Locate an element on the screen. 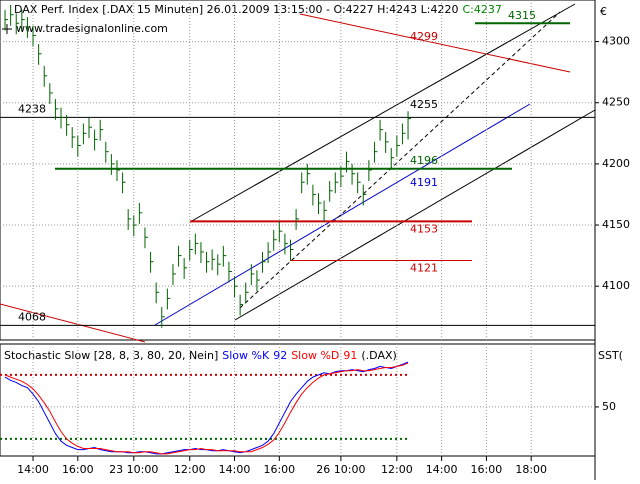  level-label: 4196 is located at coordinates (424, 160).